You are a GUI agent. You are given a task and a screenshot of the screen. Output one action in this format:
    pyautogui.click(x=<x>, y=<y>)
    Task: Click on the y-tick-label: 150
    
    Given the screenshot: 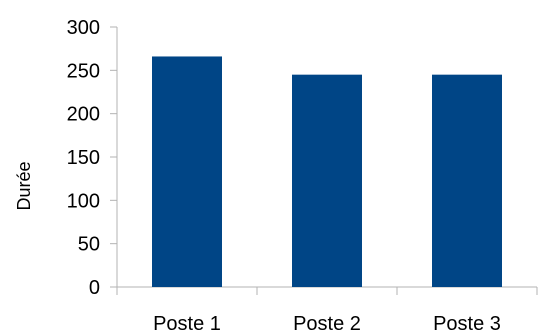 What is the action you would take?
    pyautogui.click(x=83, y=158)
    